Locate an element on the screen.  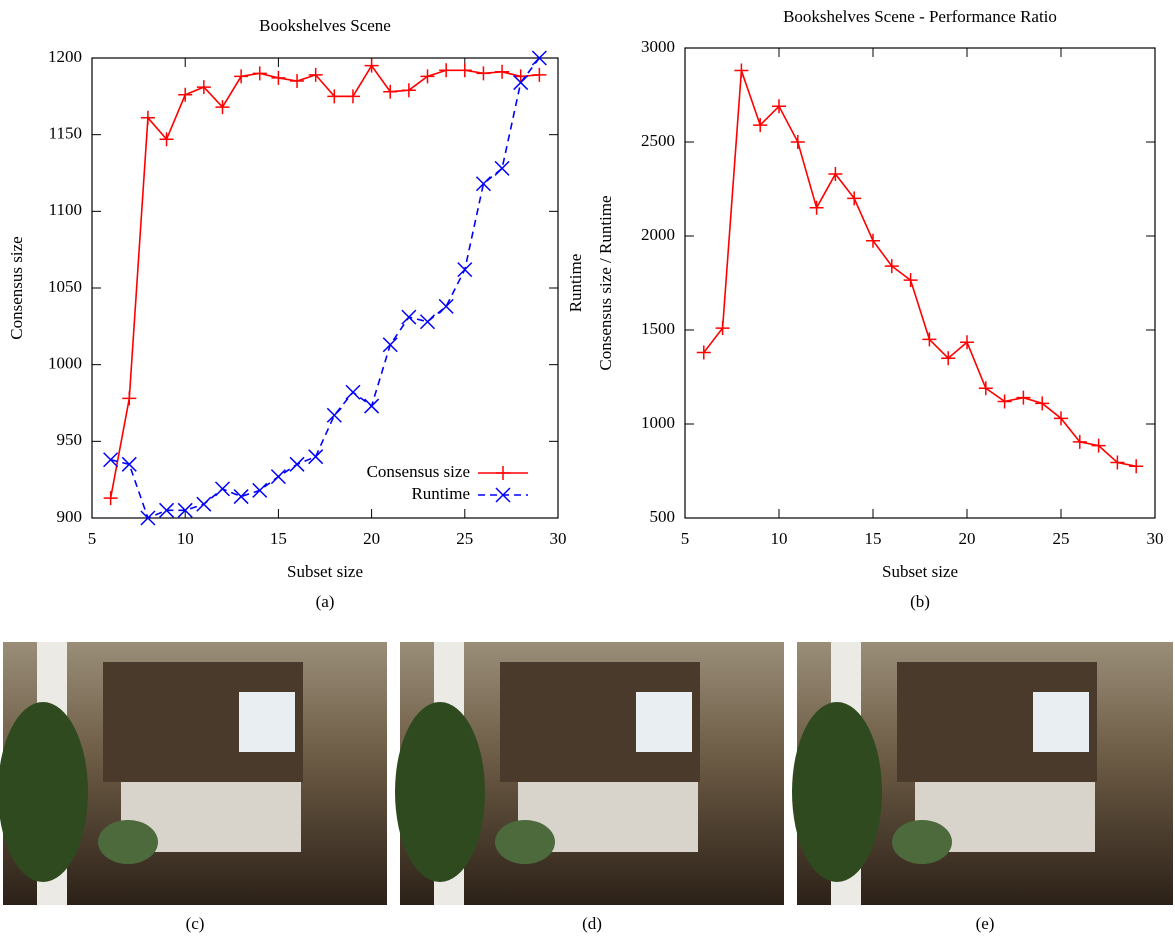
y-tick-label: 1050 is located at coordinates (65, 286).